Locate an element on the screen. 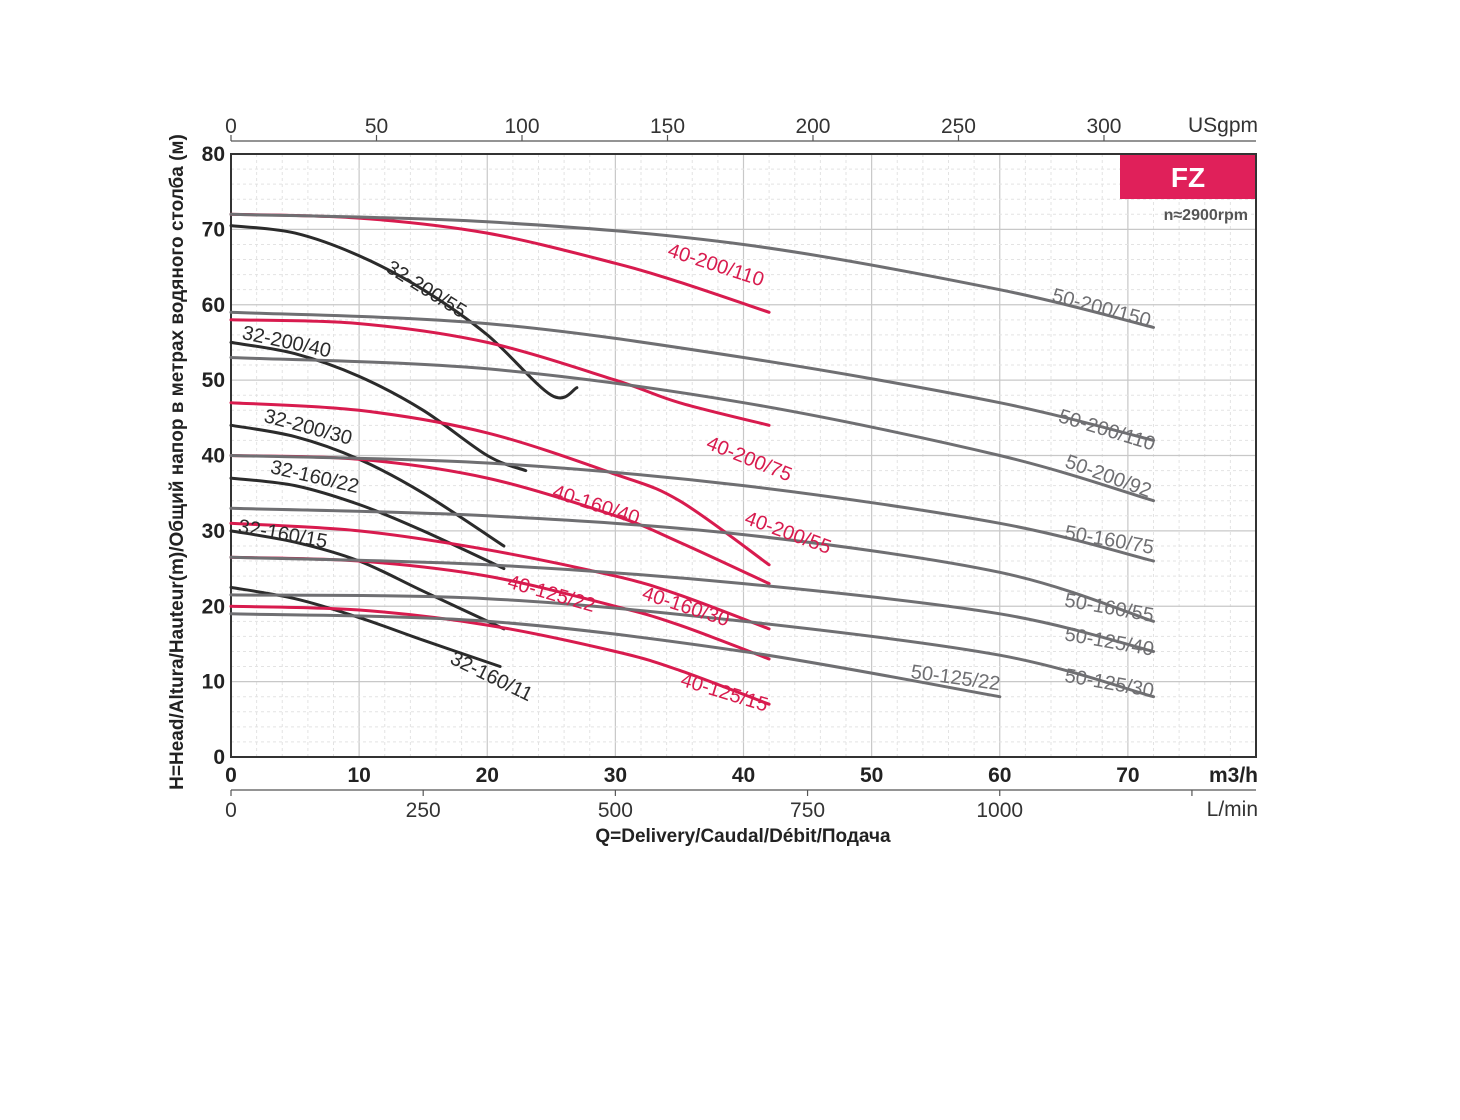 The width and height of the screenshot is (1460, 1120). curve-label: 32-200/40 is located at coordinates (286, 342).